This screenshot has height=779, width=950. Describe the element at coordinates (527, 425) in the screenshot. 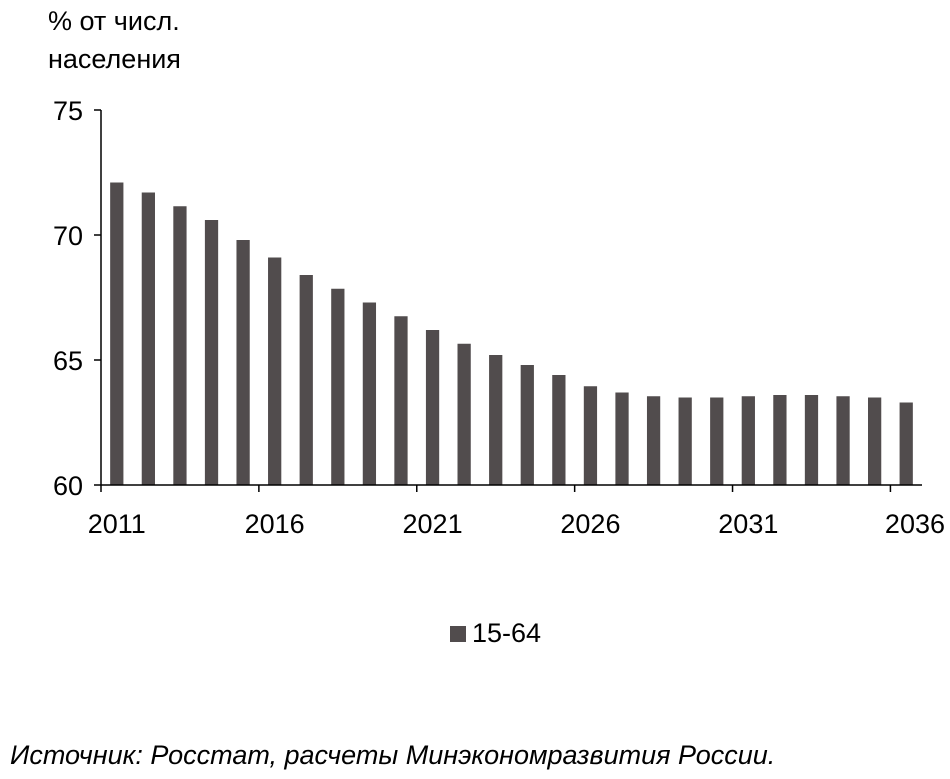

I see `bar-2024` at that location.